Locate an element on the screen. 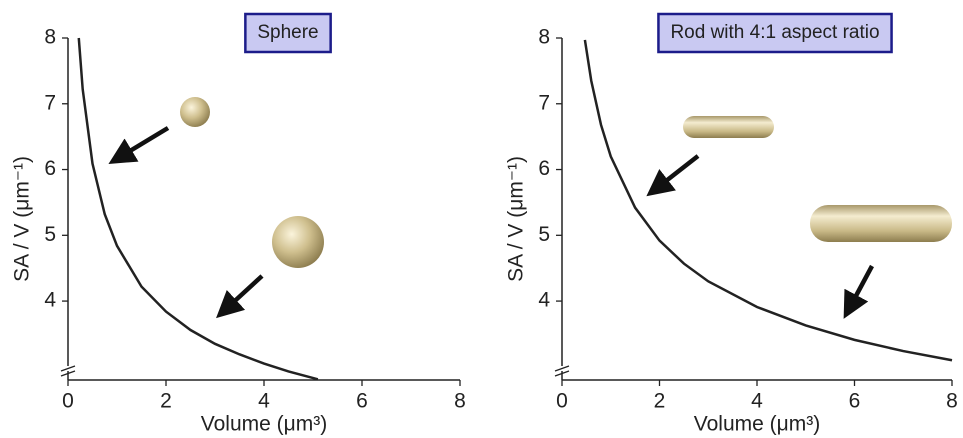  chart-title: Sphere is located at coordinates (287, 32).